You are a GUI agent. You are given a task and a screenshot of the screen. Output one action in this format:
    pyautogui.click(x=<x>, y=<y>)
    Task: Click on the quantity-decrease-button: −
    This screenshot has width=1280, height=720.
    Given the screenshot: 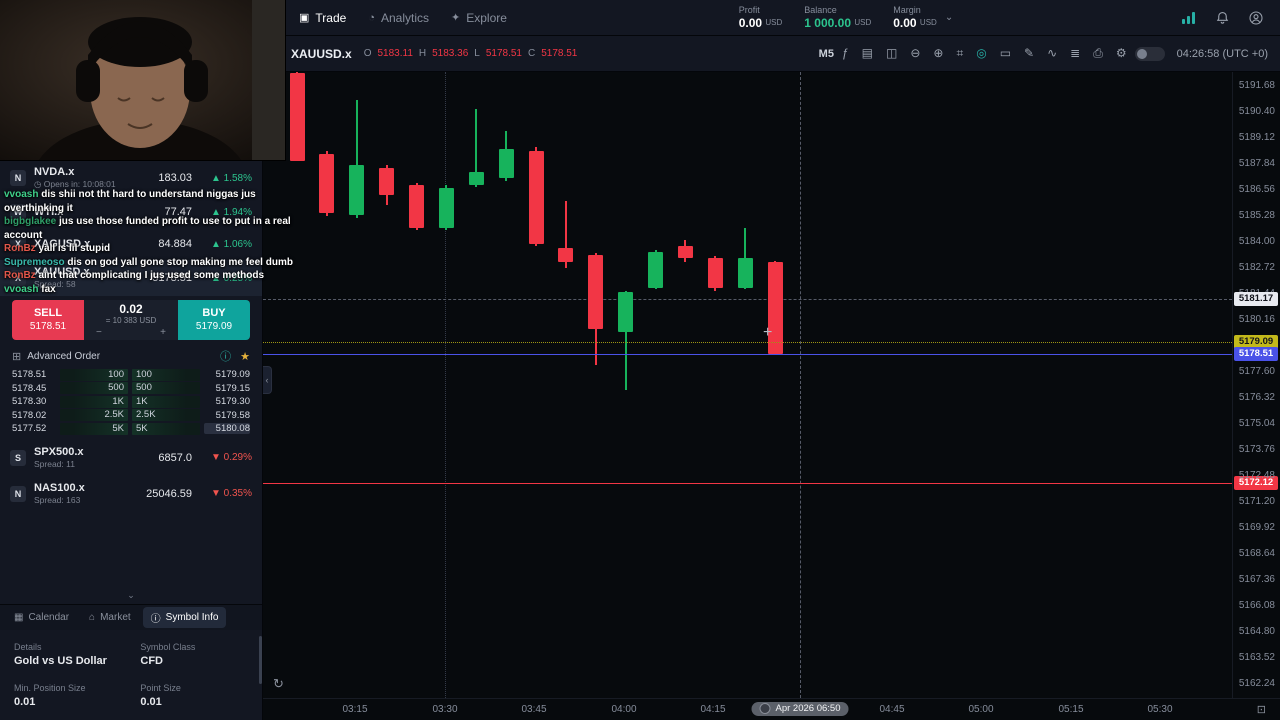 What is the action you would take?
    pyautogui.click(x=99, y=332)
    